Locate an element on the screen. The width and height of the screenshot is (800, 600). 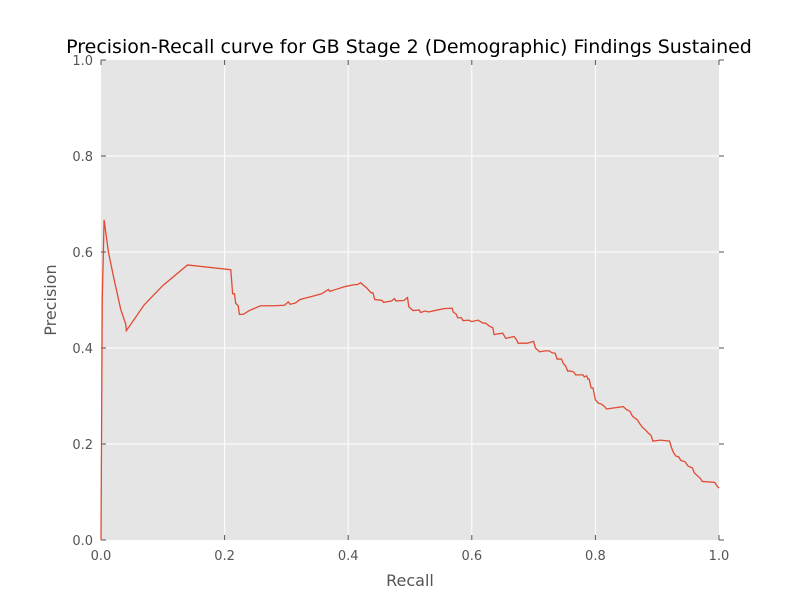
y-tick-label: 0.8 is located at coordinates (82, 157).